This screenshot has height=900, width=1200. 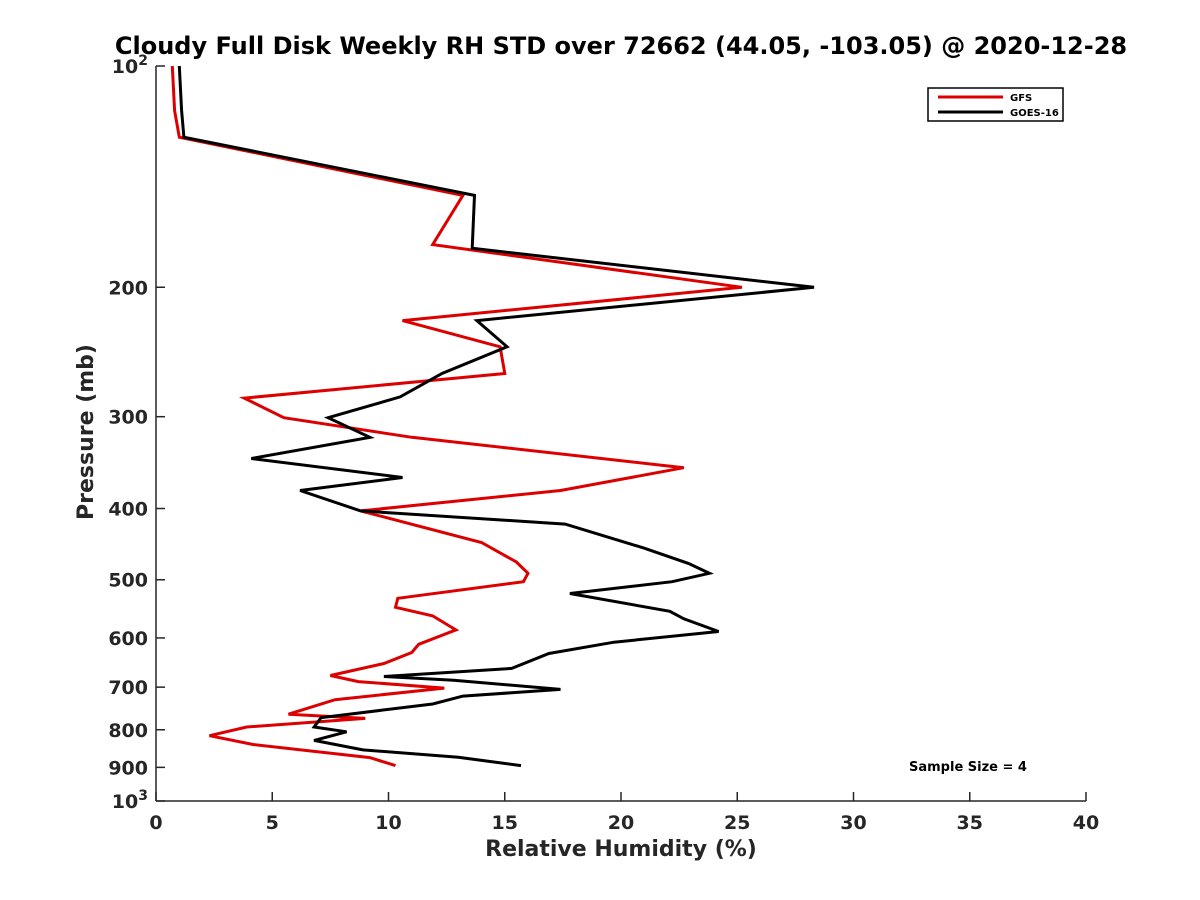 I want to click on x-tick-label: 40, so click(x=1086, y=823).